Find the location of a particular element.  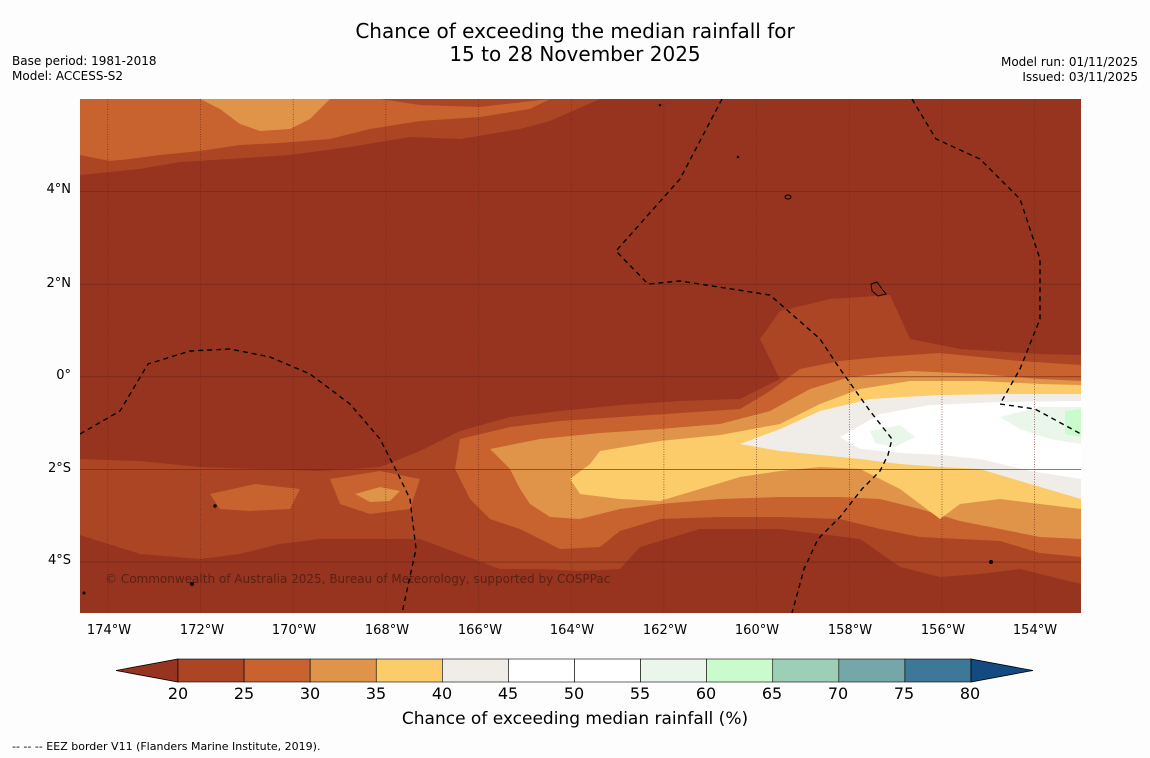

meta-left: Base period: 1981-2018 Model: ACCESS-S2 is located at coordinates (84, 69).